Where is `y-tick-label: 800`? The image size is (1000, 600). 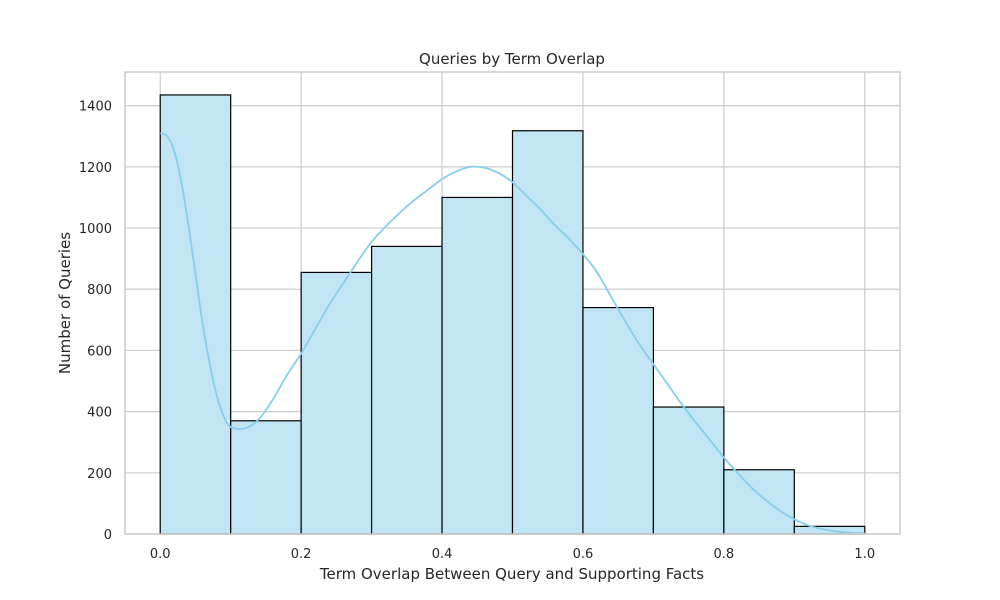
y-tick-label: 800 is located at coordinates (99, 290).